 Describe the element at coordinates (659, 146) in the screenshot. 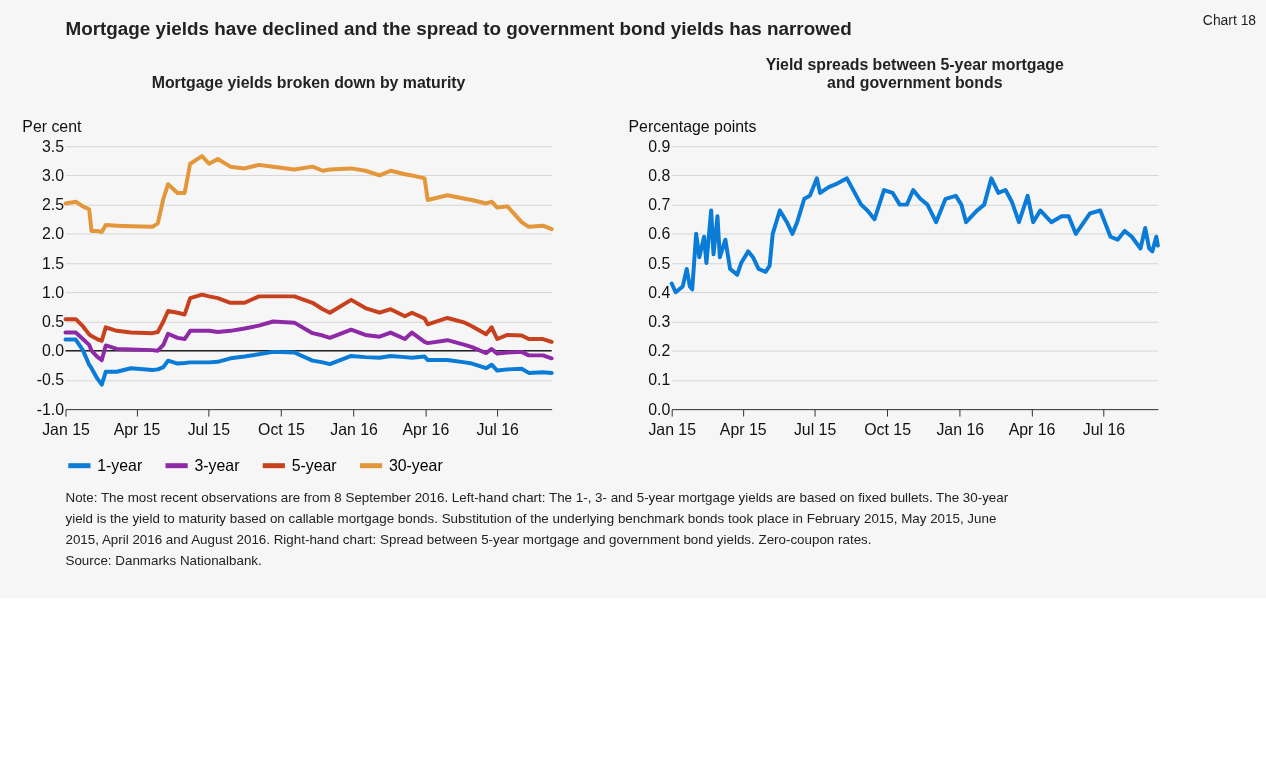

I see `y-tick-label: 0.9` at that location.